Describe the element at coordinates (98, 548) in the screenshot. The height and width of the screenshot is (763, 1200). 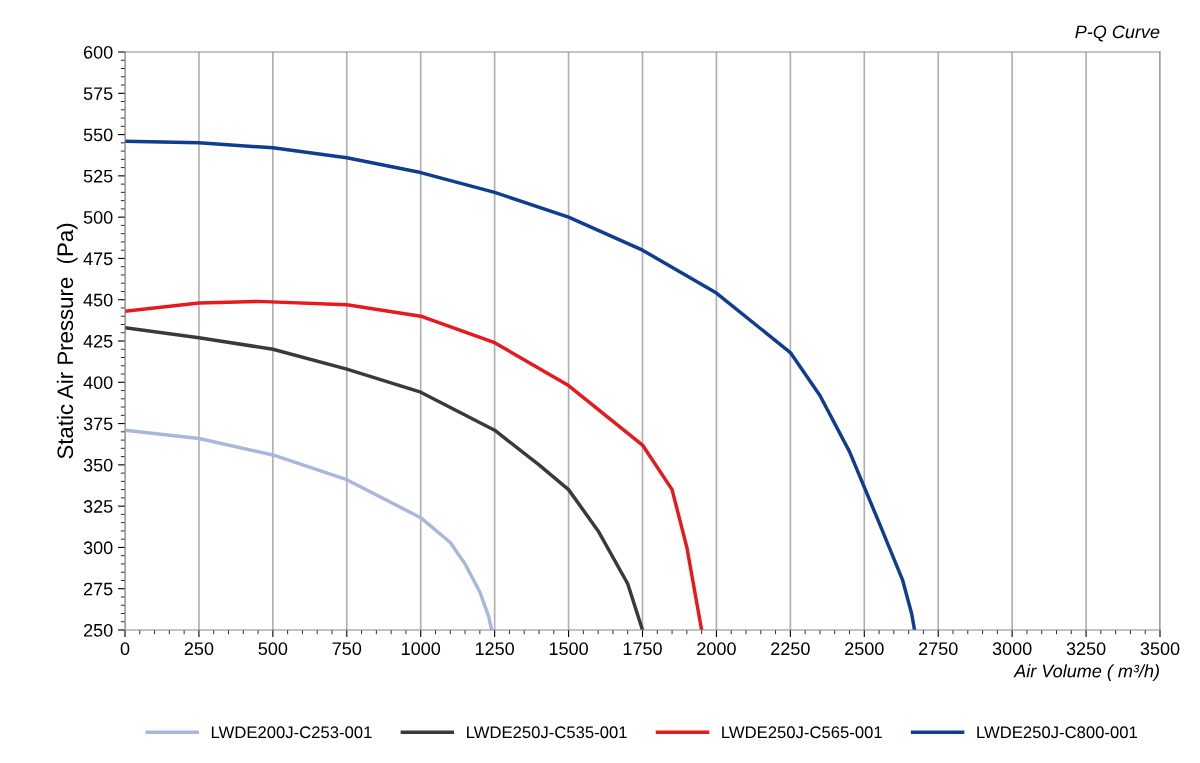
I see `y-tick-label: 300` at that location.